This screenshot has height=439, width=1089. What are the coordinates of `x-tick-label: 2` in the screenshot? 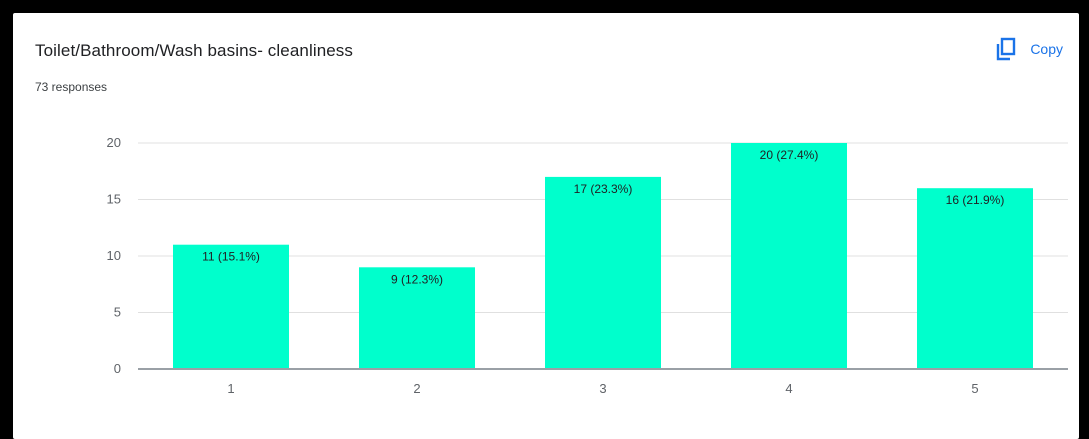 It's located at (416, 388).